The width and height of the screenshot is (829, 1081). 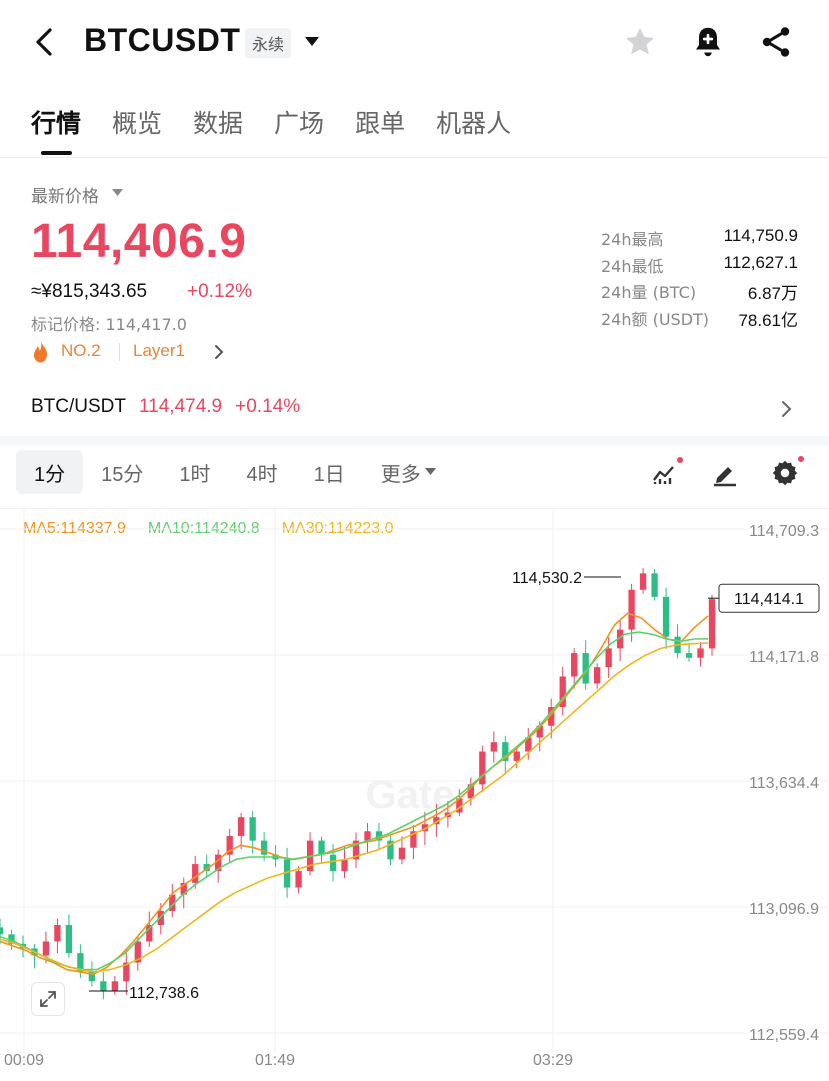 What do you see at coordinates (640, 41) in the screenshot?
I see `star-icon` at bounding box center [640, 41].